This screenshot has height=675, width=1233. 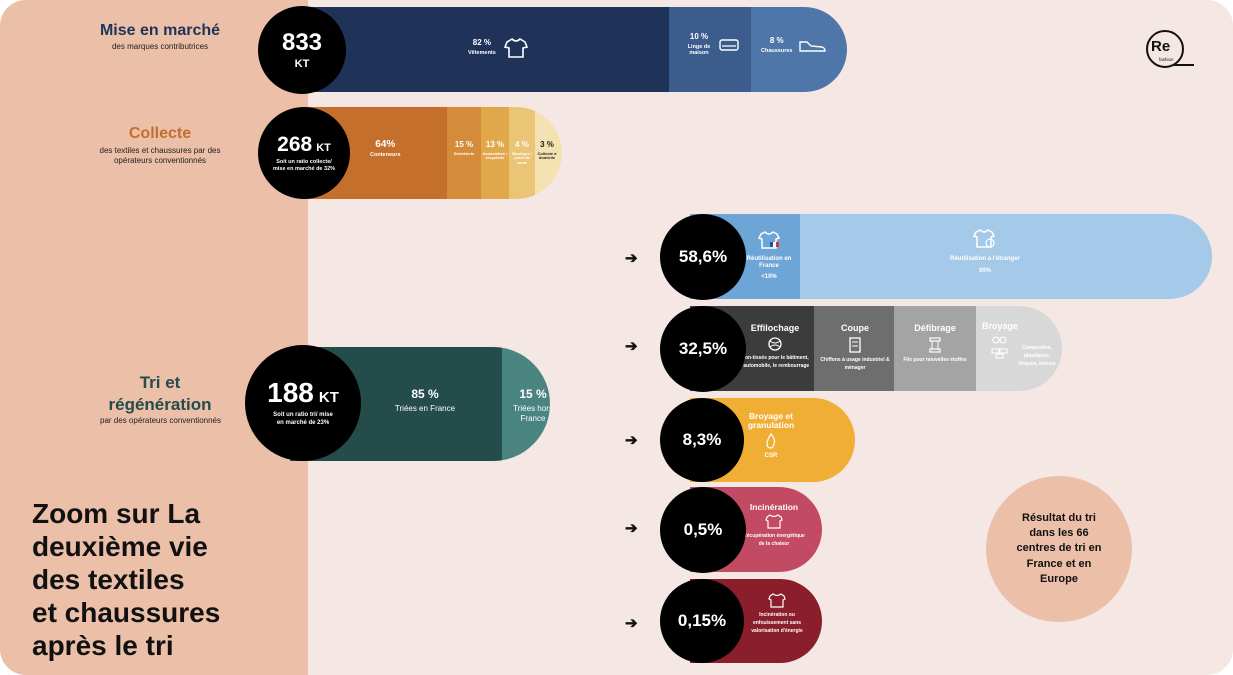 I want to click on tri-seg-label: Triées hors France, so click(x=531, y=413).